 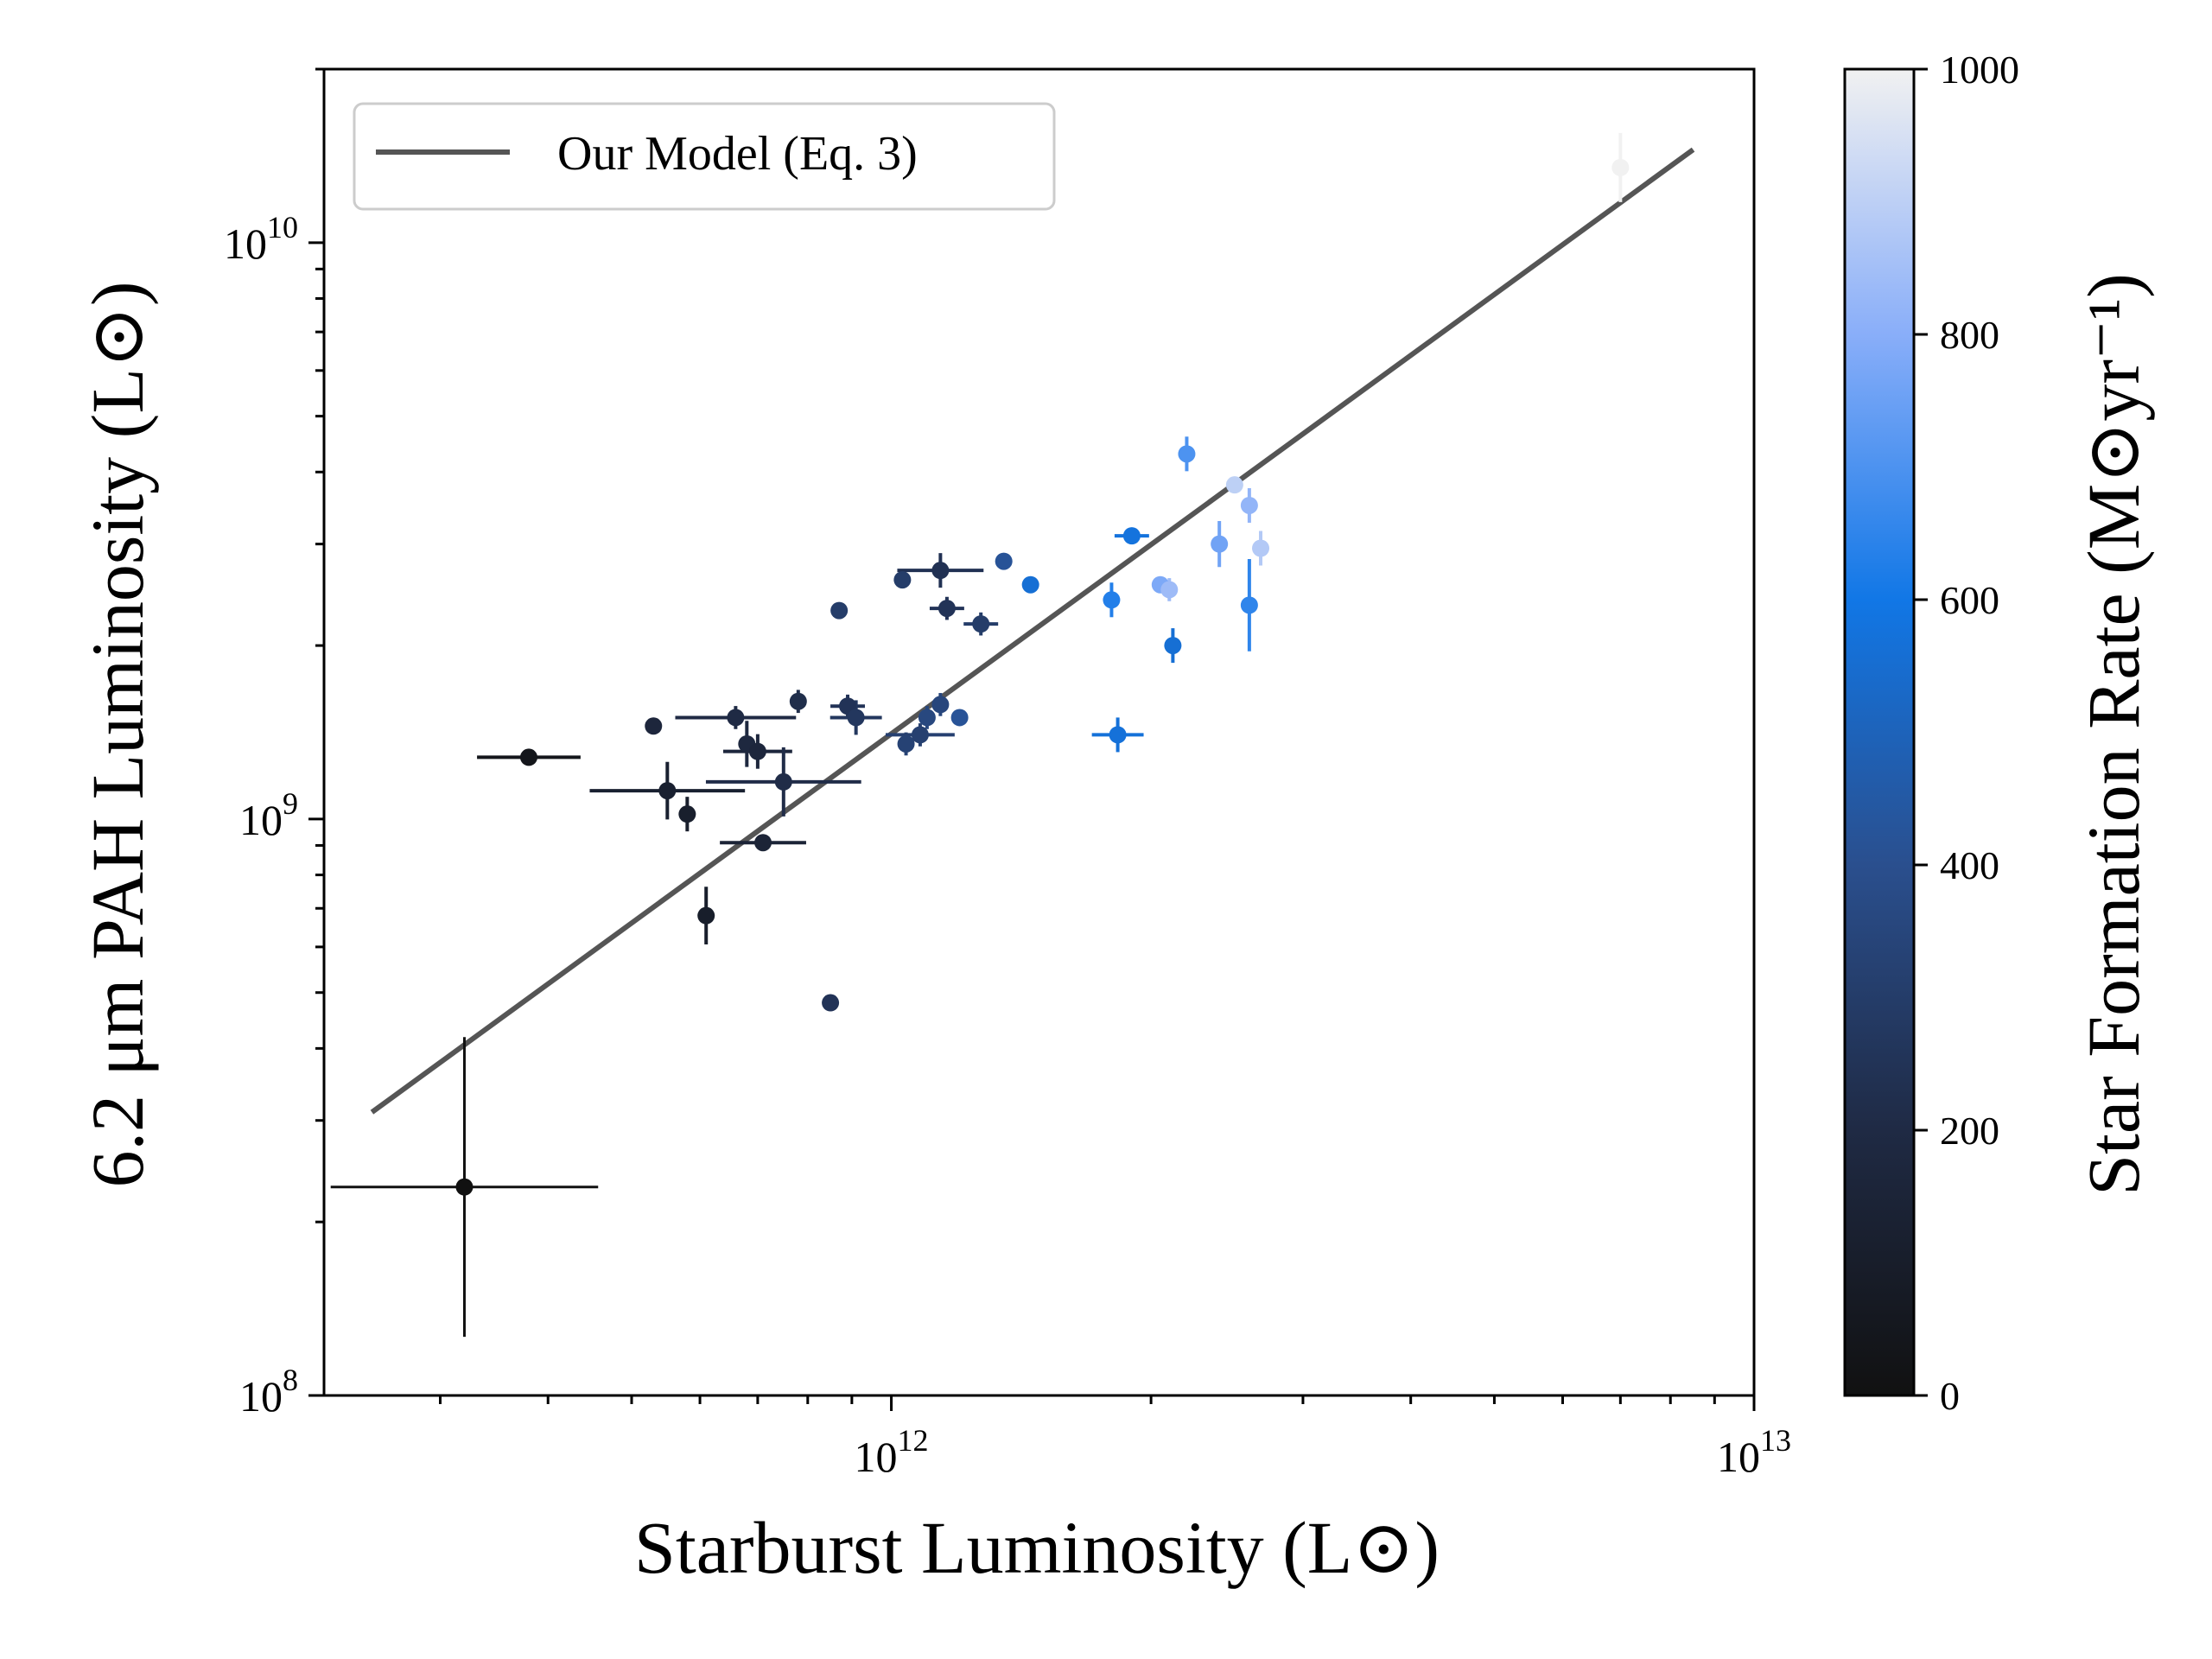 I want to click on colorbar-tick-label: 400, so click(x=1970, y=865).